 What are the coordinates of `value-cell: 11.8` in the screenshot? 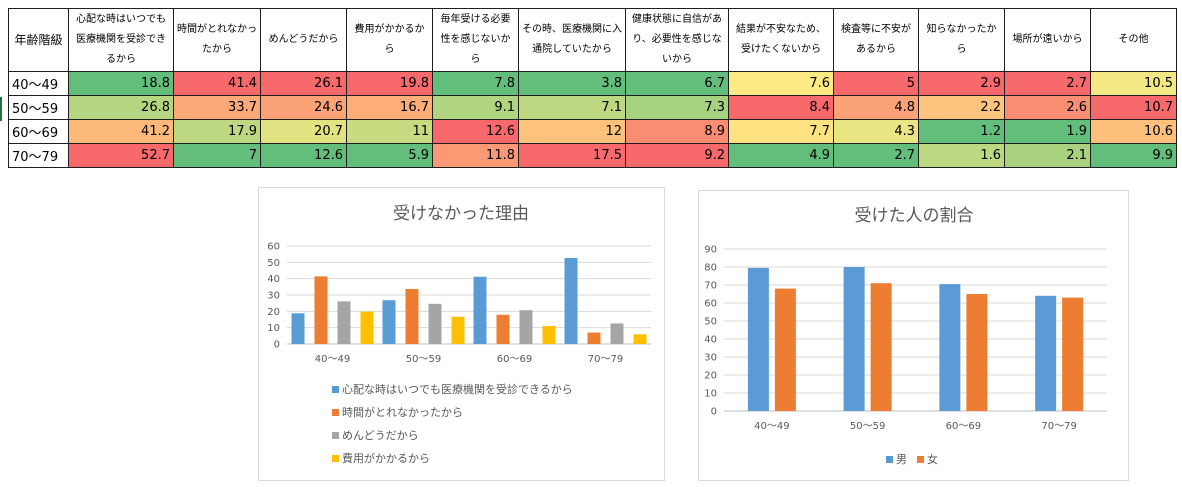 It's located at (475, 155).